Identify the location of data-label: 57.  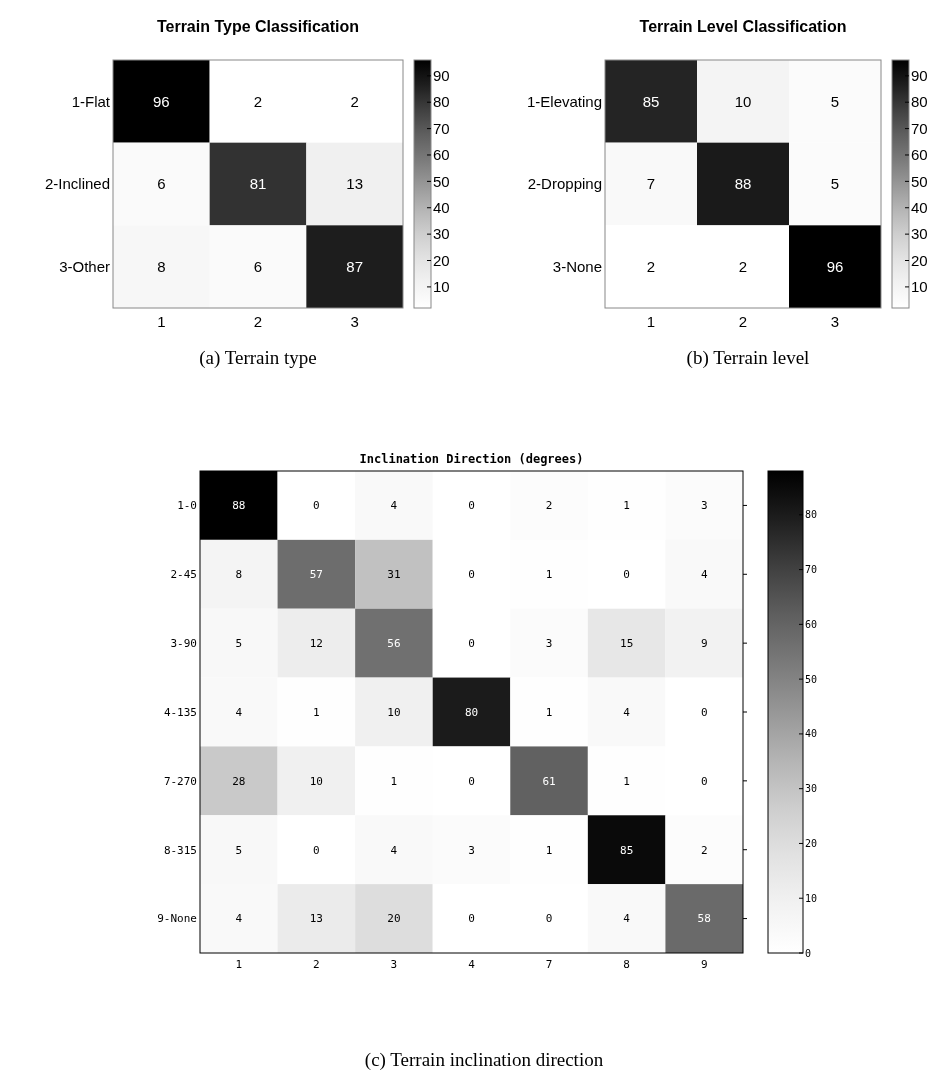
(316, 575).